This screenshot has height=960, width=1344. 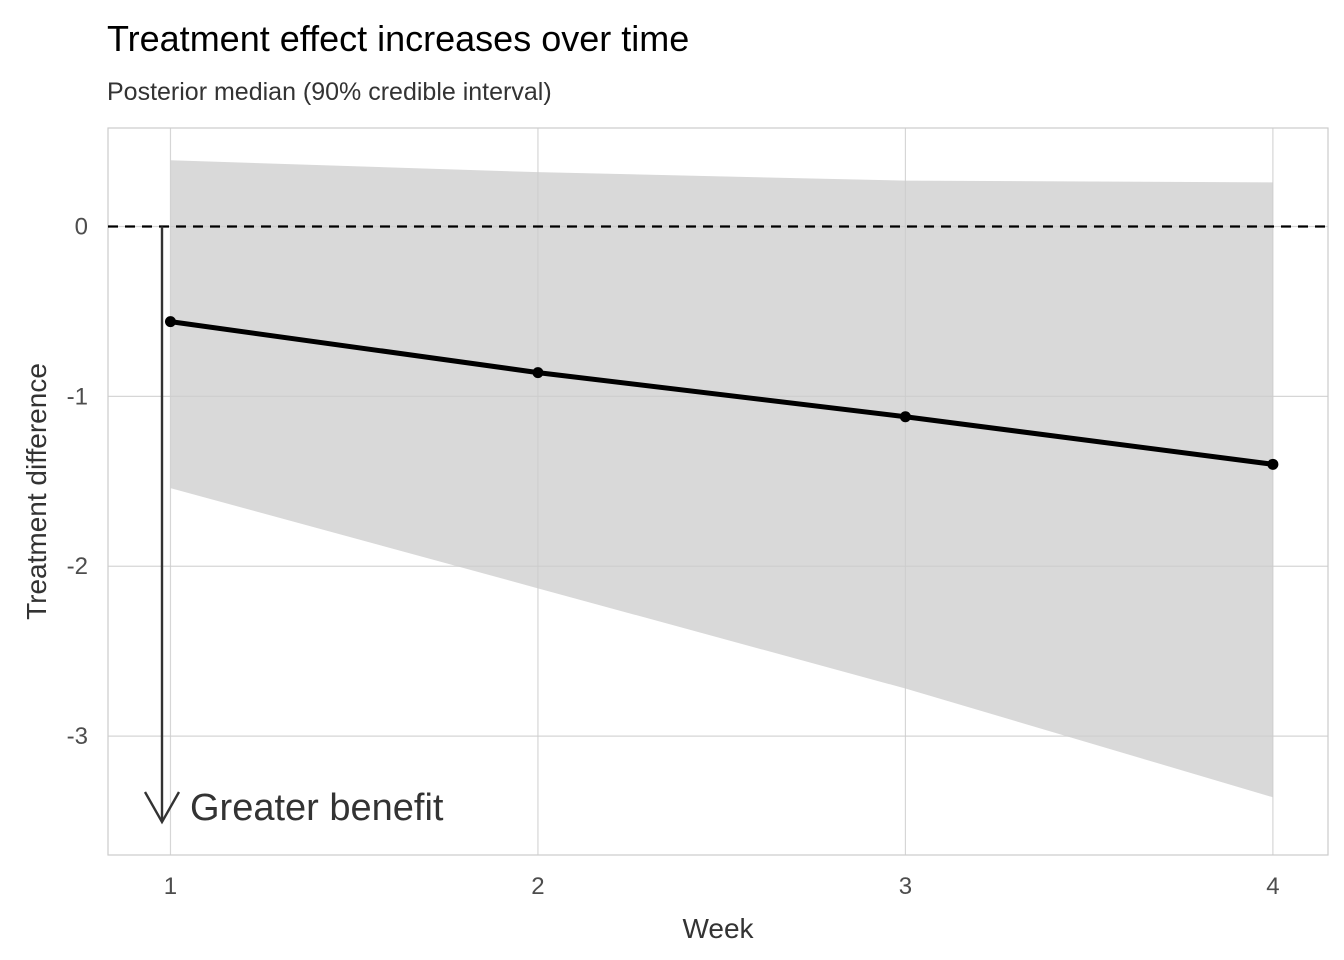 What do you see at coordinates (398, 38) in the screenshot?
I see `chart-title: Treatment effect increases over time` at bounding box center [398, 38].